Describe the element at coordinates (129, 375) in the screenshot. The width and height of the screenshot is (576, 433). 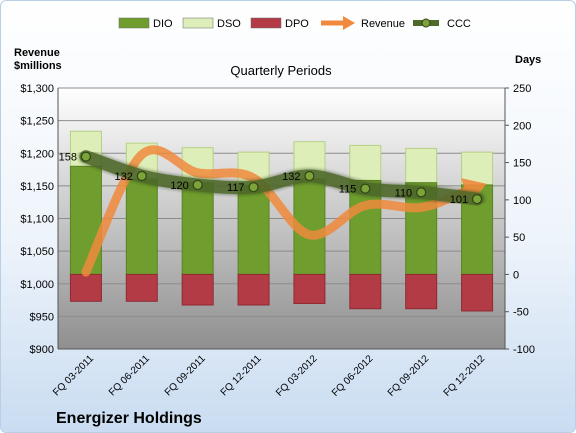
I see `category-label: FQ 06-2011` at that location.